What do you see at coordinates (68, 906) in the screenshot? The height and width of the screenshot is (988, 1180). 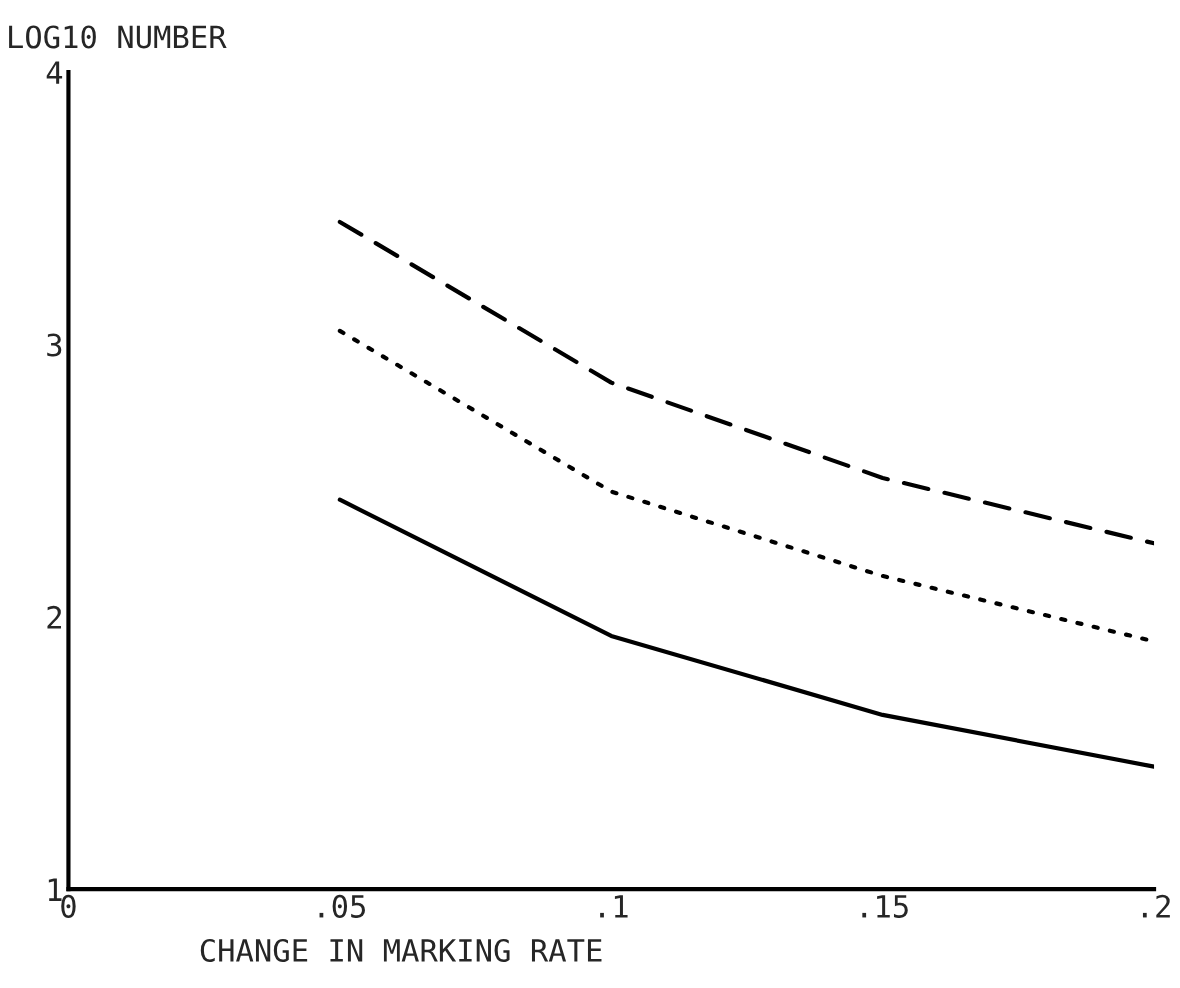 I see `x-tick-label: 0` at bounding box center [68, 906].